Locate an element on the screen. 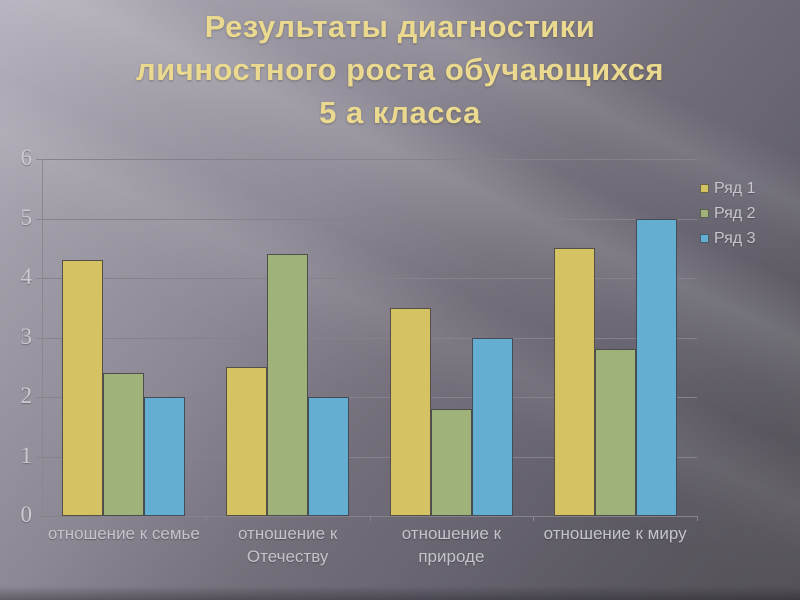 The image size is (800, 600). category-label: отношение к Отечеству is located at coordinates (287, 545).